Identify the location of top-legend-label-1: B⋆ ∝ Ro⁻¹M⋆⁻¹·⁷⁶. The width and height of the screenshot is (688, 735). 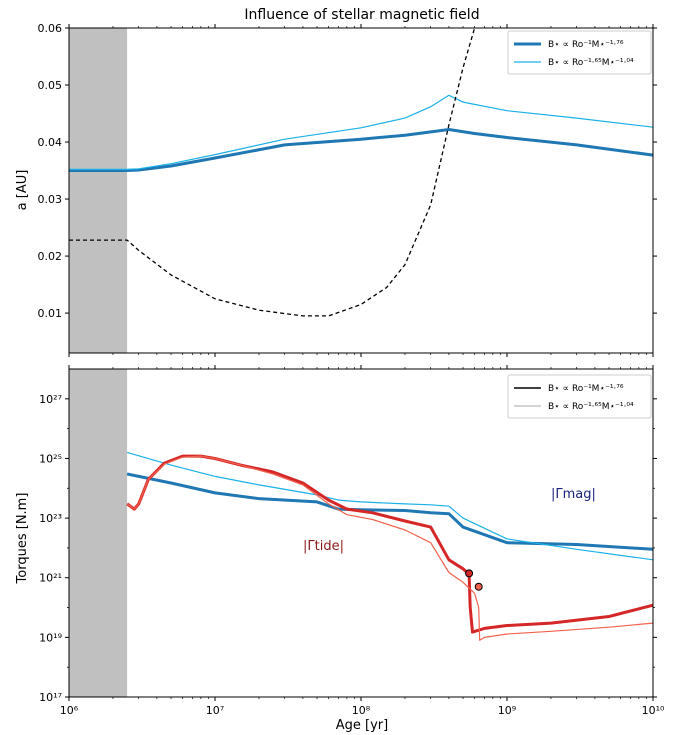
(586, 45).